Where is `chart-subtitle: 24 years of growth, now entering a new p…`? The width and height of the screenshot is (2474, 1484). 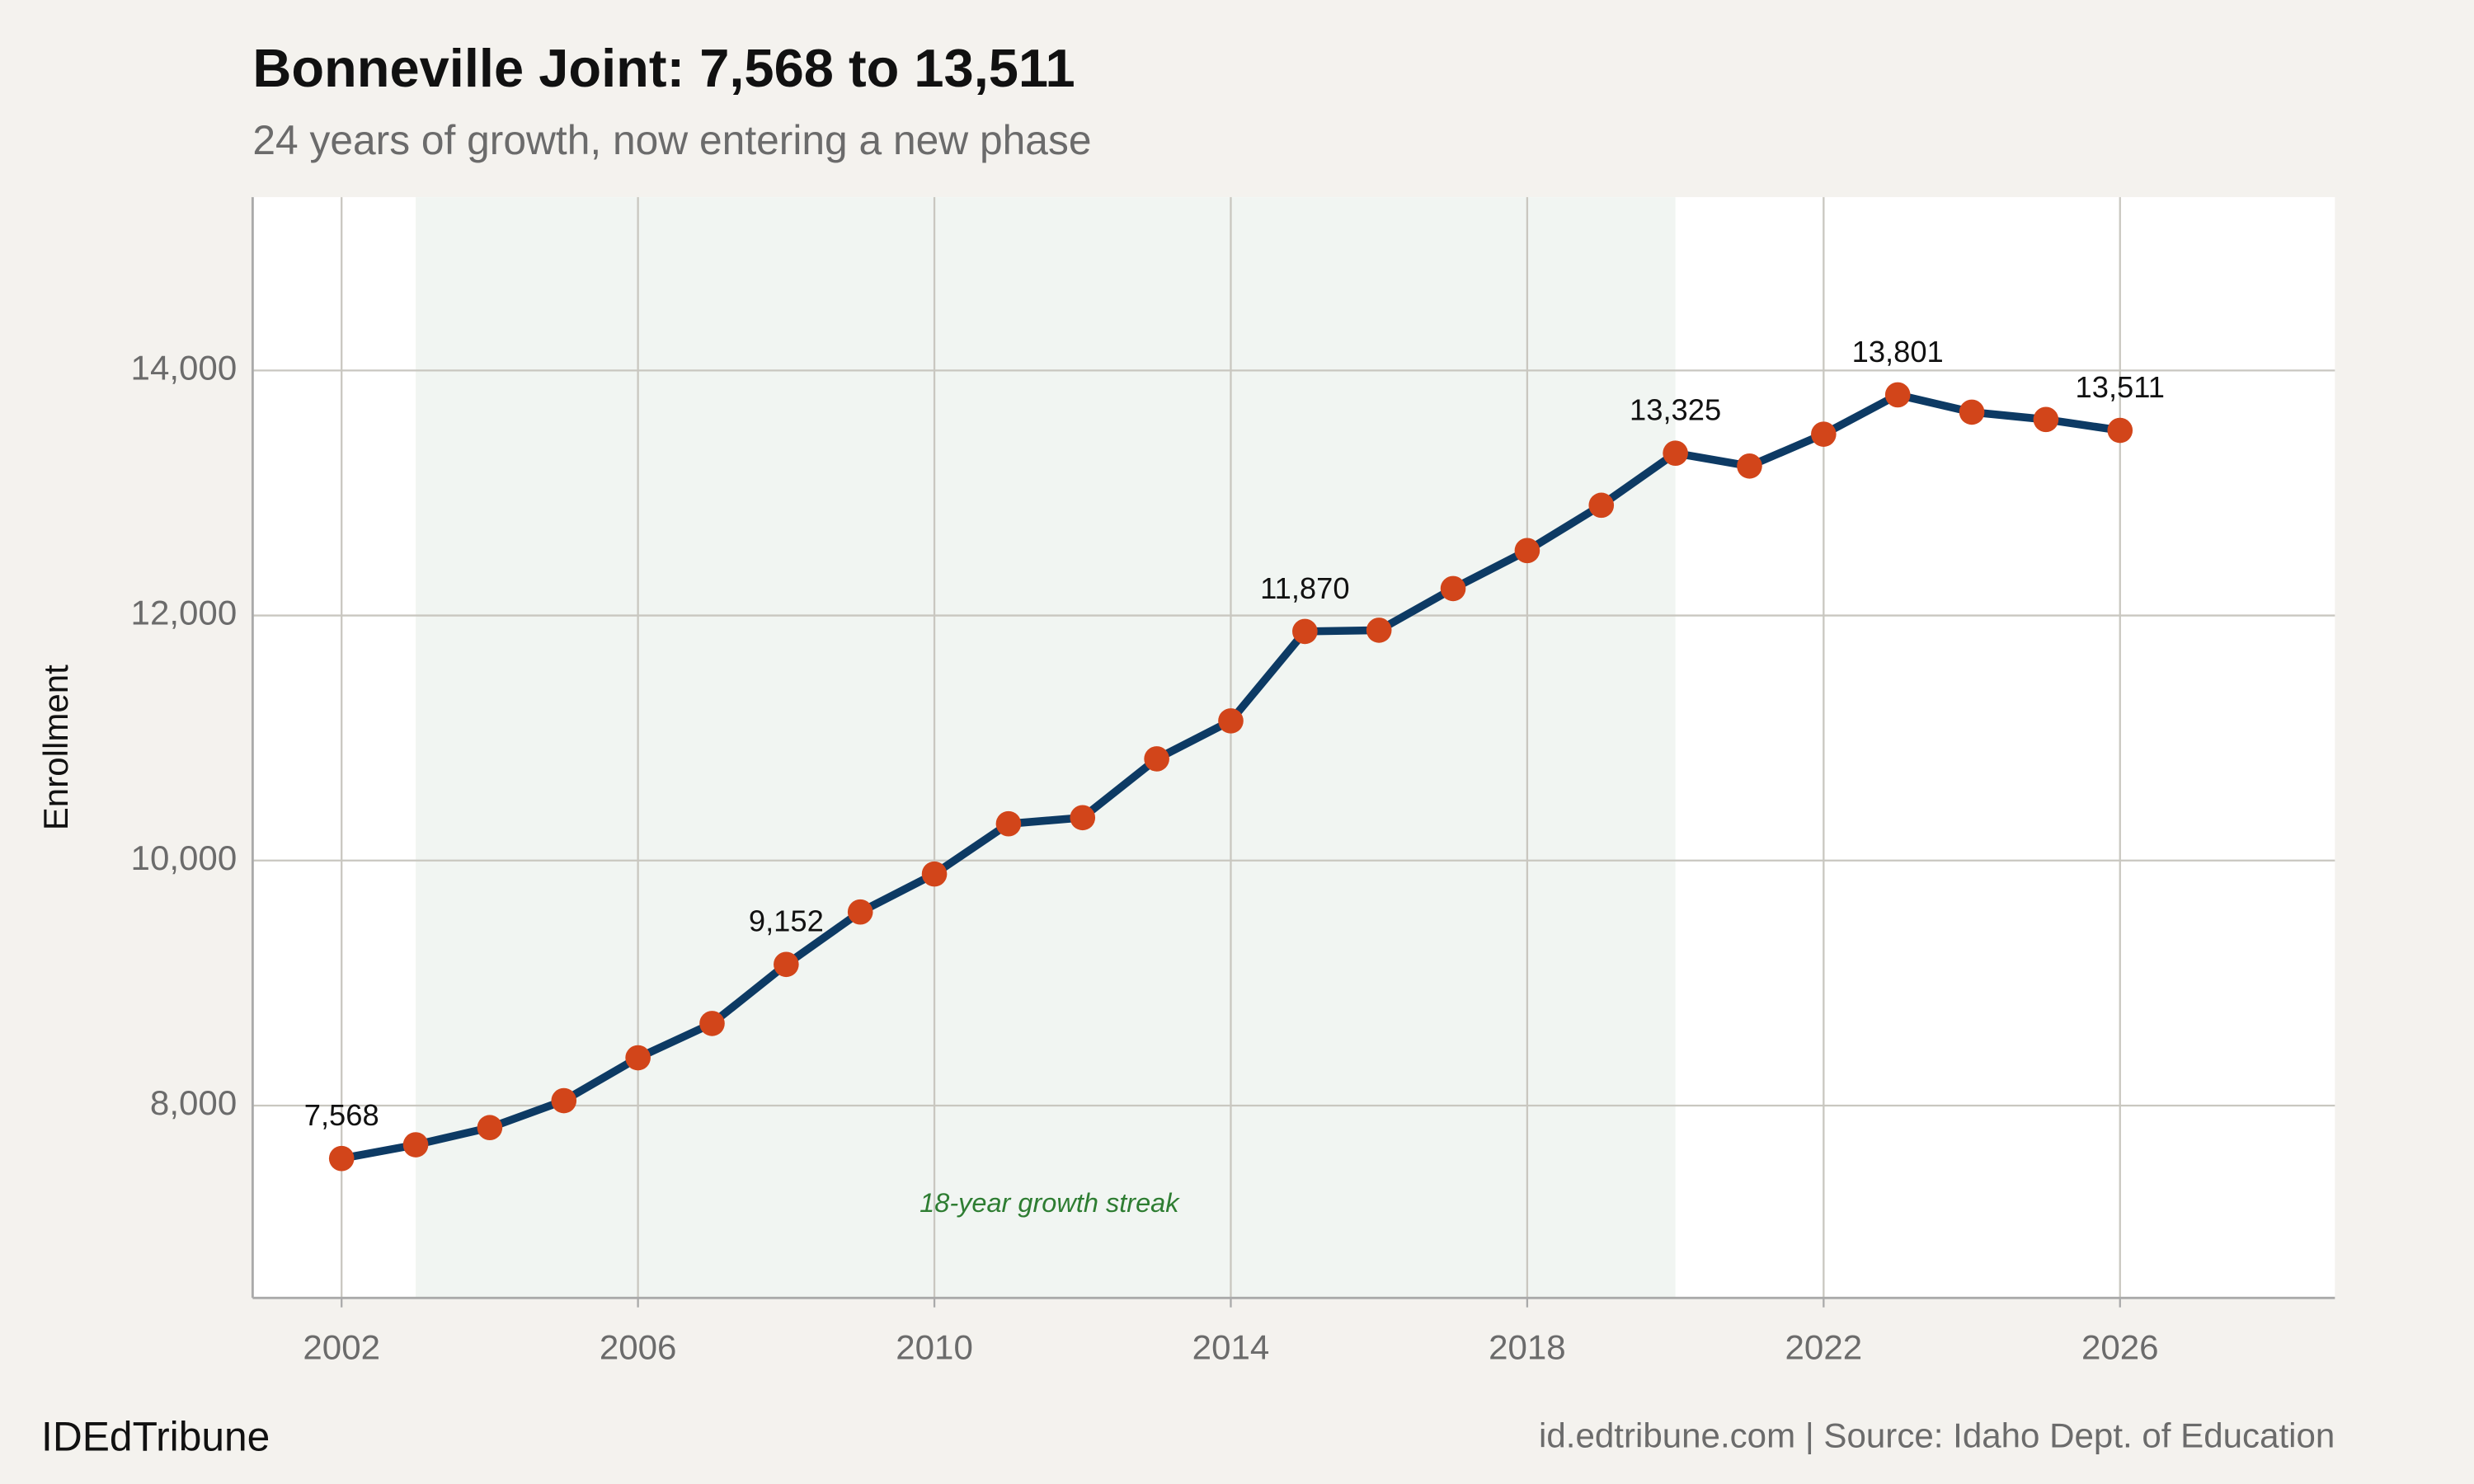 chart-subtitle: 24 years of growth, now entering a new p… is located at coordinates (671, 140).